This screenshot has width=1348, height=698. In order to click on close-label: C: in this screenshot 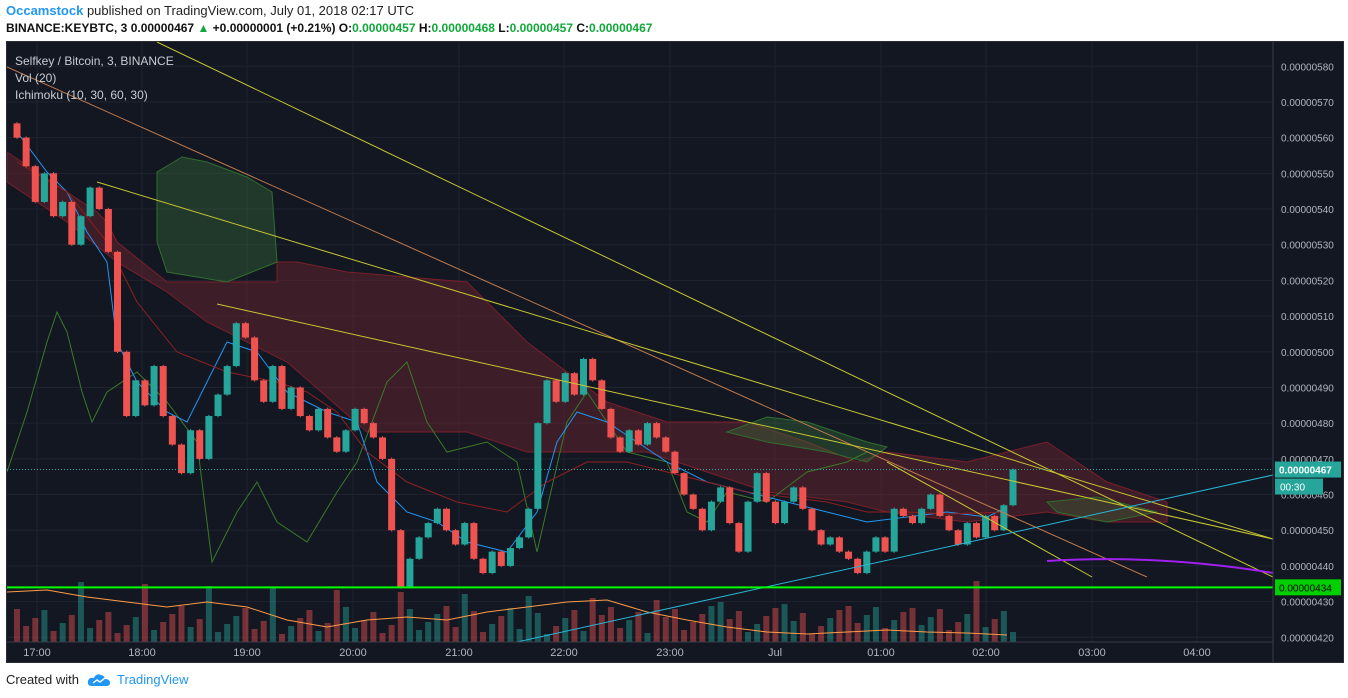, I will do `click(583, 28)`.